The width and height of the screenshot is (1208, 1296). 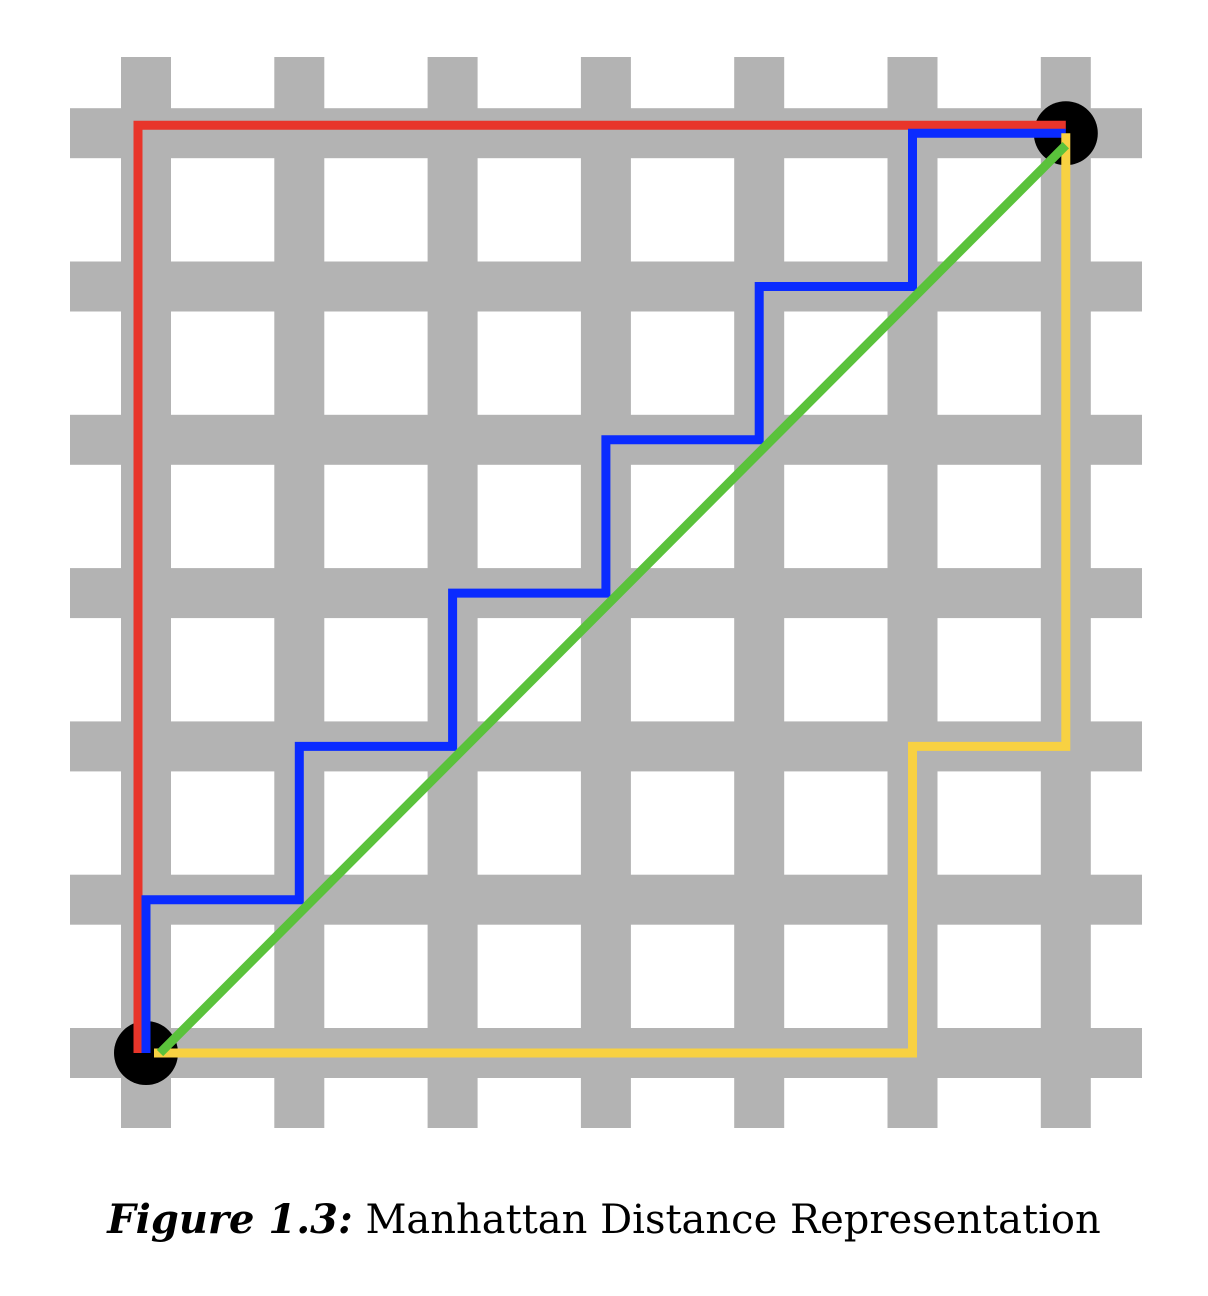 What do you see at coordinates (606, 286) in the screenshot?
I see `horizontal-street` at bounding box center [606, 286].